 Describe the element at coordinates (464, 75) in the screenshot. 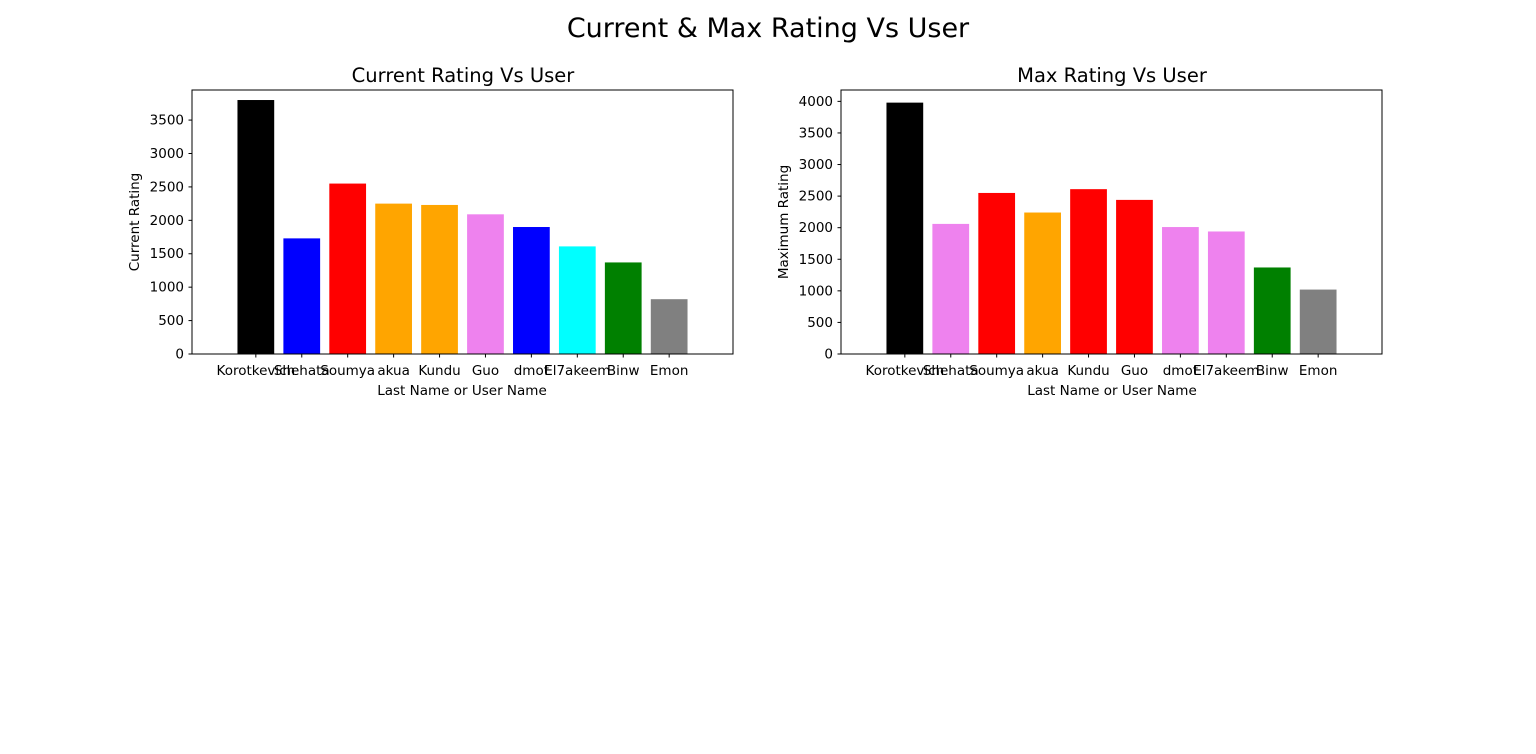

I see `chart-title: Current Rating Vs User` at that location.